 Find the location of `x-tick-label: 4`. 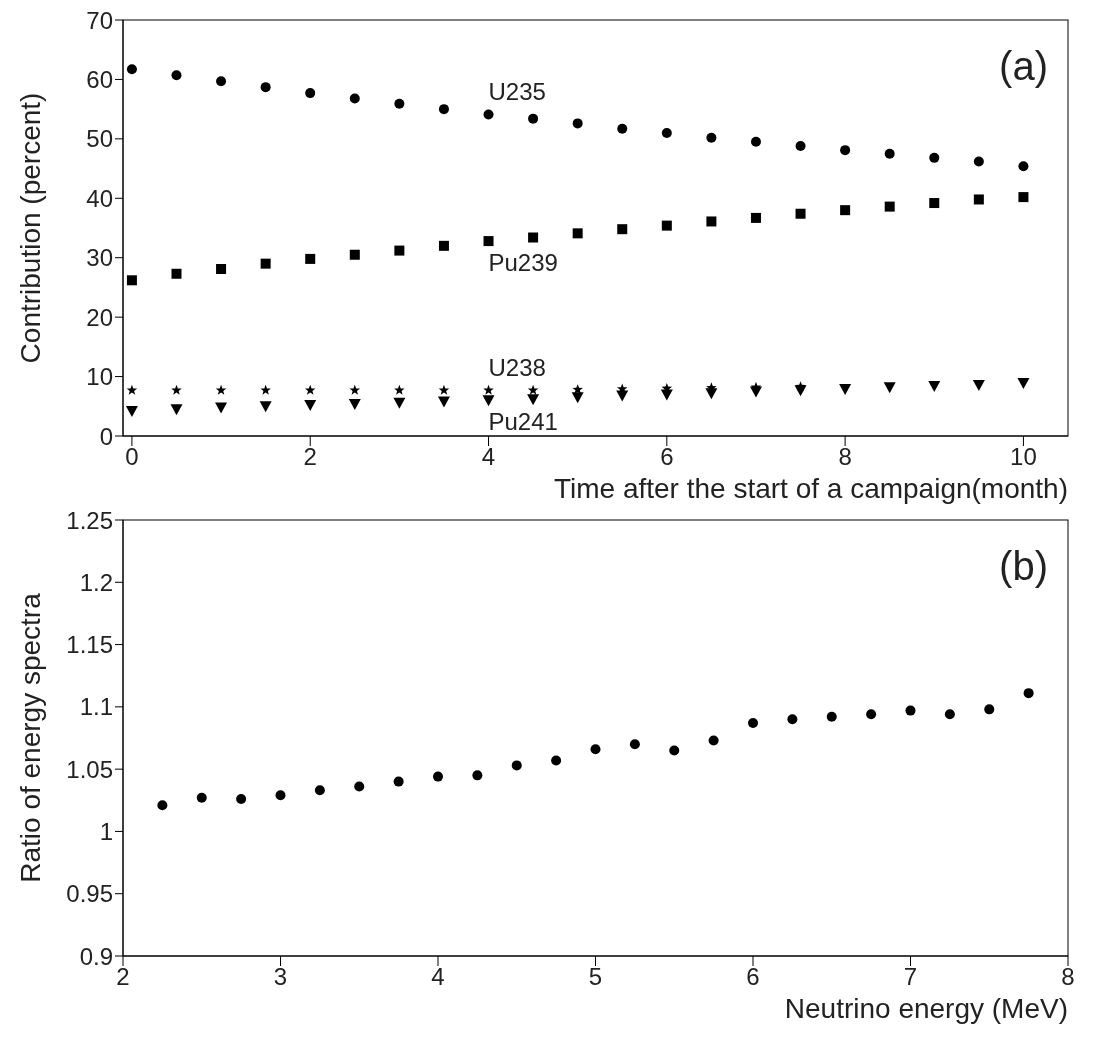

x-tick-label: 4 is located at coordinates (488, 457).